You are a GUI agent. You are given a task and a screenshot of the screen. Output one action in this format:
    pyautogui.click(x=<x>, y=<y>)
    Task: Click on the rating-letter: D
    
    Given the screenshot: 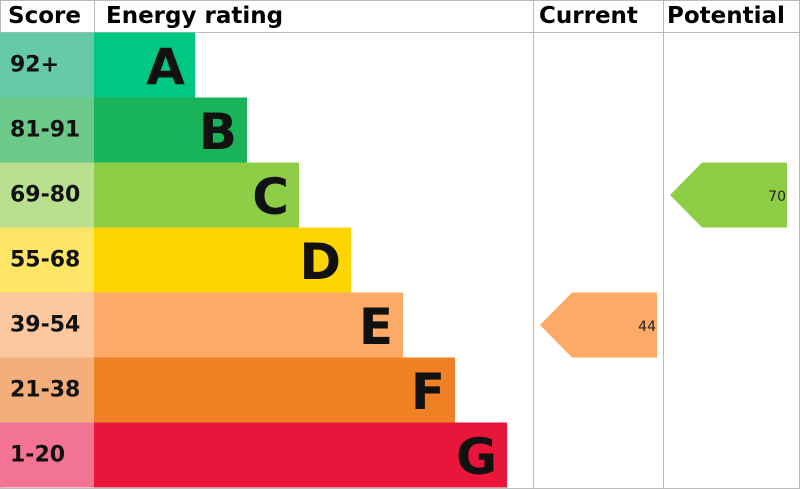 What is the action you would take?
    pyautogui.click(x=320, y=262)
    